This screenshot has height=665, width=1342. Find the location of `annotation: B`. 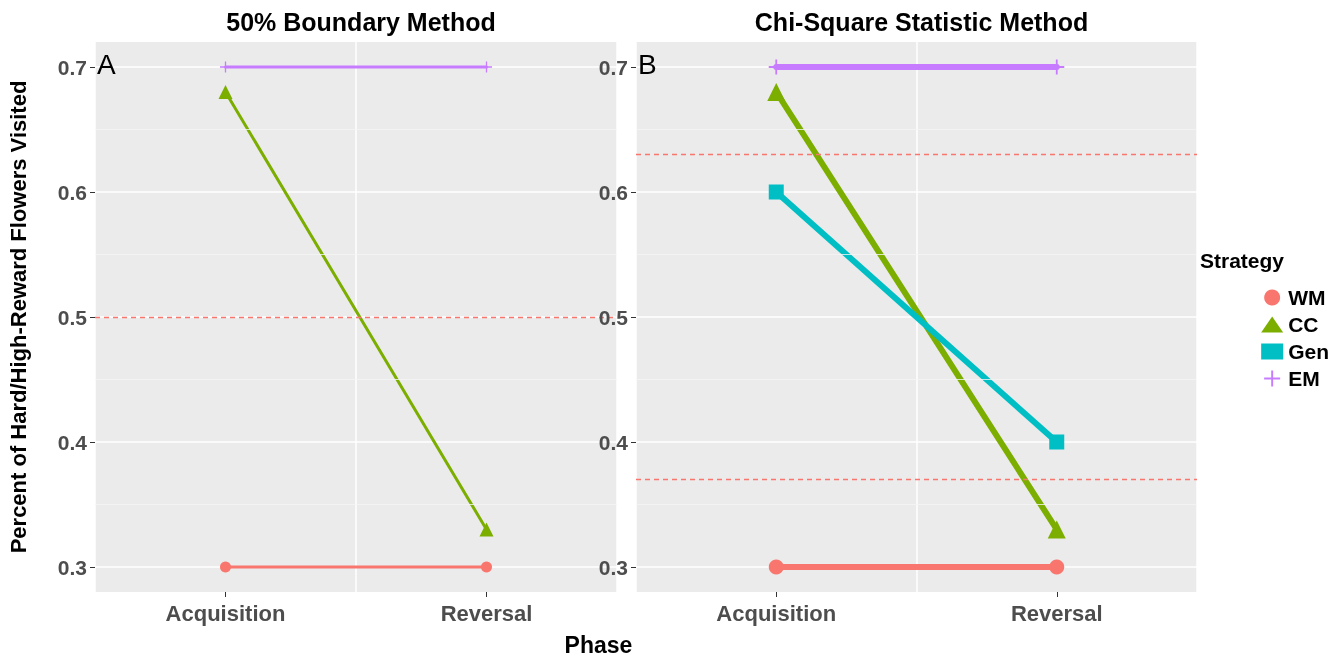

annotation: B is located at coordinates (647, 64).